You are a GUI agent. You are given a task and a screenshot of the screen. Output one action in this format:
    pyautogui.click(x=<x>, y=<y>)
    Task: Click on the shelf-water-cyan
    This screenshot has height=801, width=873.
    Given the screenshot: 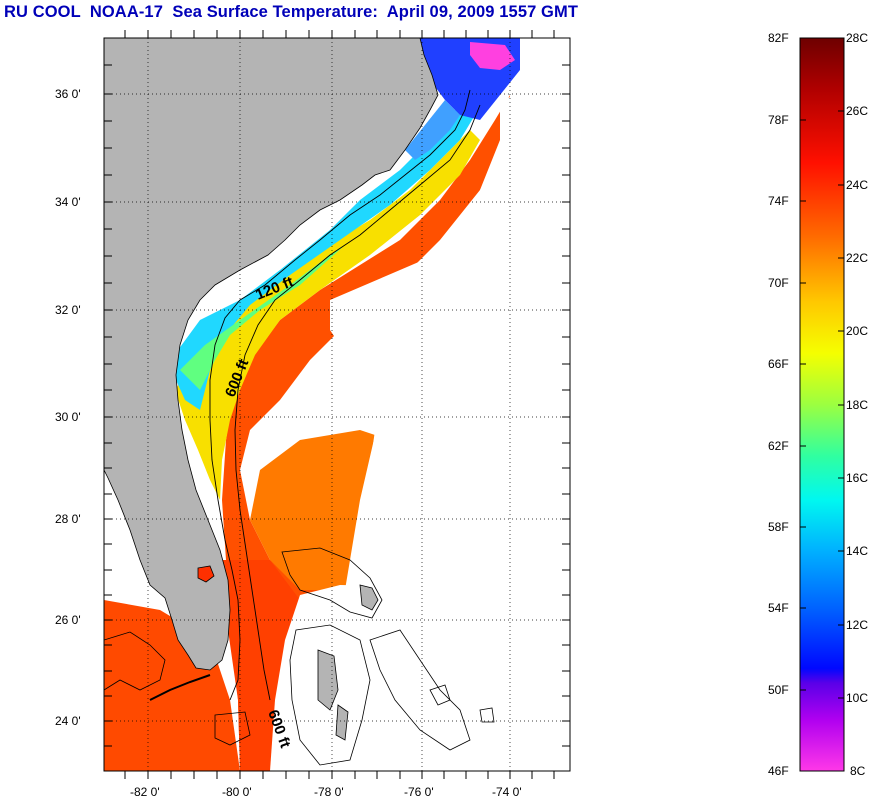 What is the action you would take?
    pyautogui.click(x=327, y=252)
    